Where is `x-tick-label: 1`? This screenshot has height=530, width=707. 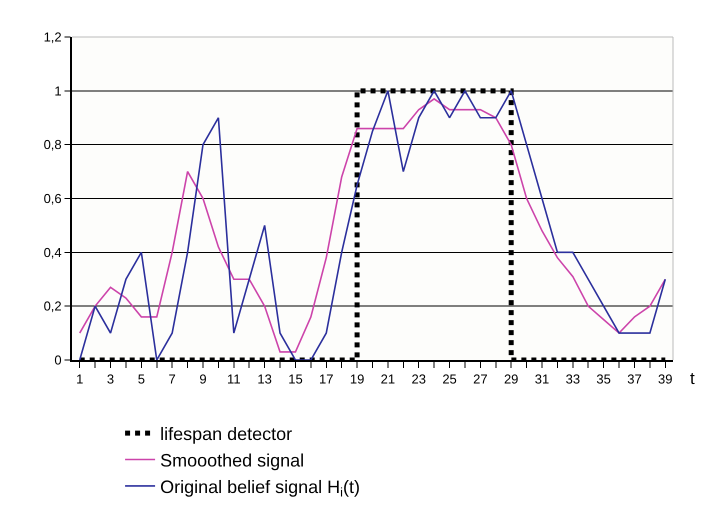
x-tick-label: 1 is located at coordinates (80, 378).